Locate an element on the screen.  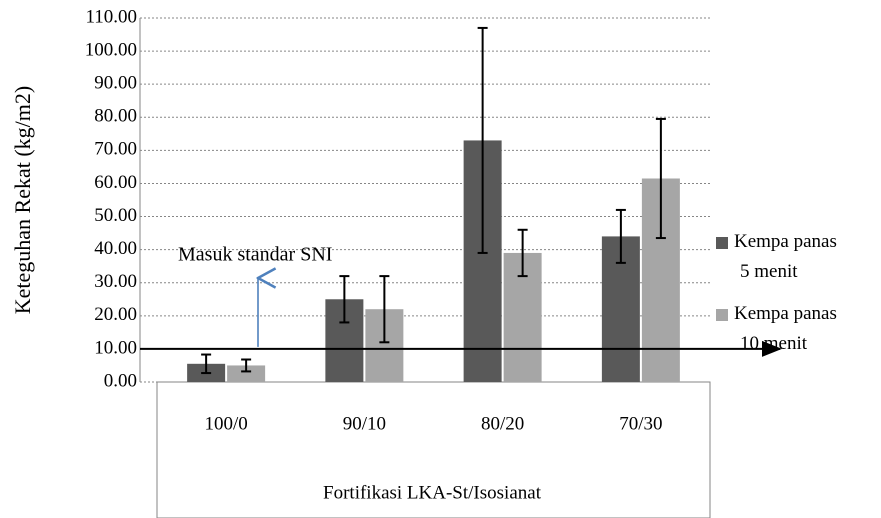
y-tick-label: 100.00 is located at coordinates (111, 49).